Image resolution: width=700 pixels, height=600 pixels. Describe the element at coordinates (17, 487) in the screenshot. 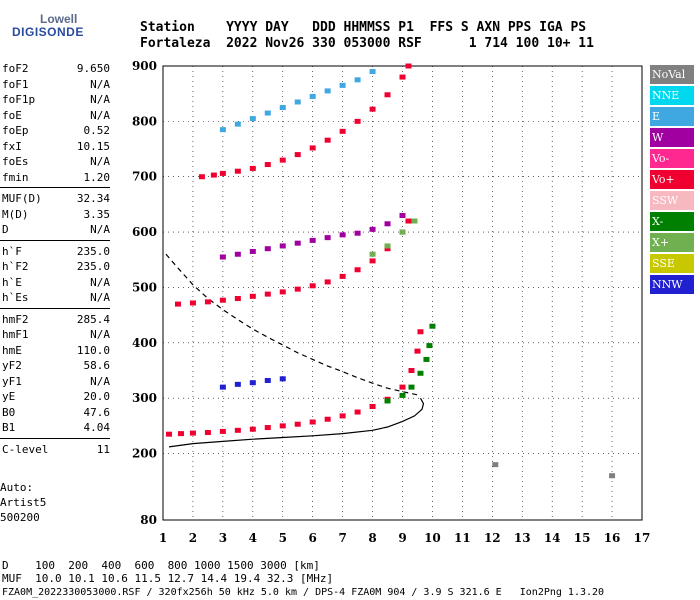

I see `auto-label: Auto:` at that location.